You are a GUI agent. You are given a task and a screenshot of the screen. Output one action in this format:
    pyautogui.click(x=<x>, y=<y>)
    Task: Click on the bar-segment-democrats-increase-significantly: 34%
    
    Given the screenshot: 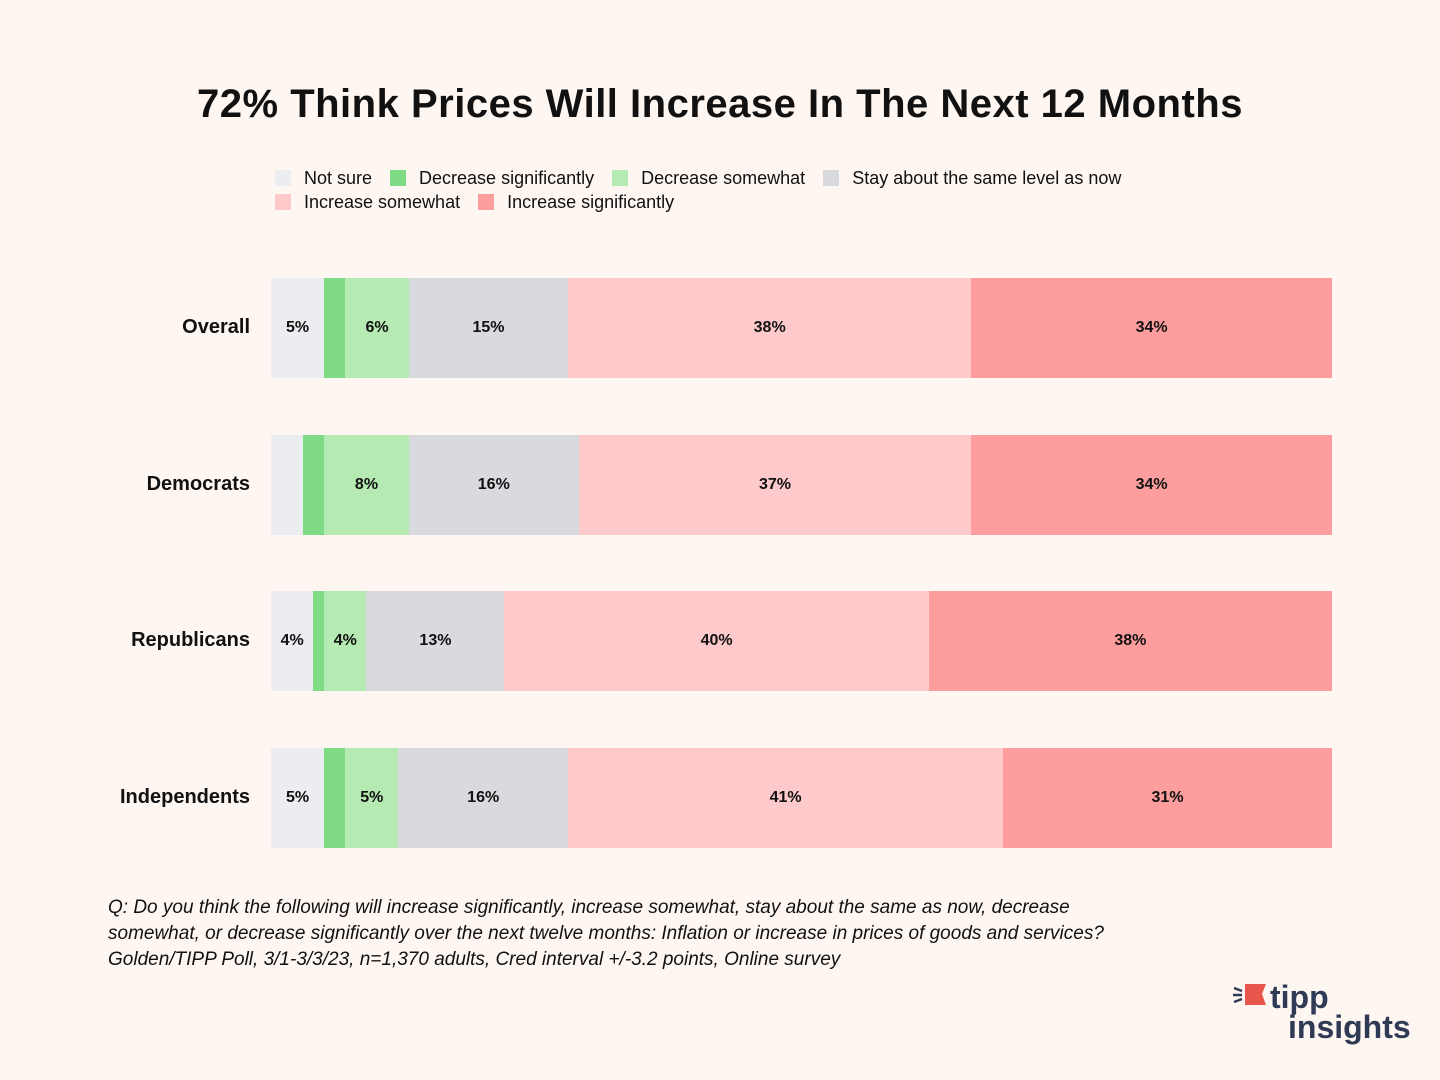 What is the action you would take?
    pyautogui.click(x=1151, y=485)
    